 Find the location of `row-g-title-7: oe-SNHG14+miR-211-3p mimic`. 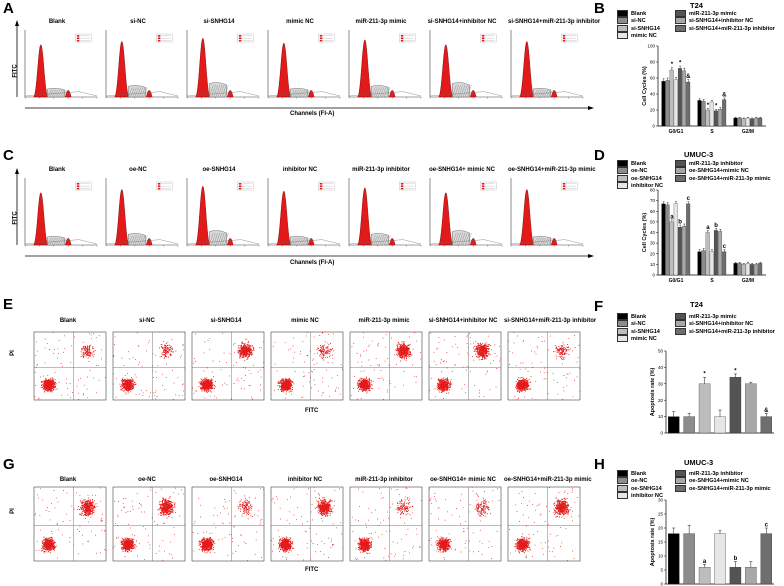

row-g-title-7: oe-SNHG14+miR-211-3p mimic is located at coordinates (548, 480).